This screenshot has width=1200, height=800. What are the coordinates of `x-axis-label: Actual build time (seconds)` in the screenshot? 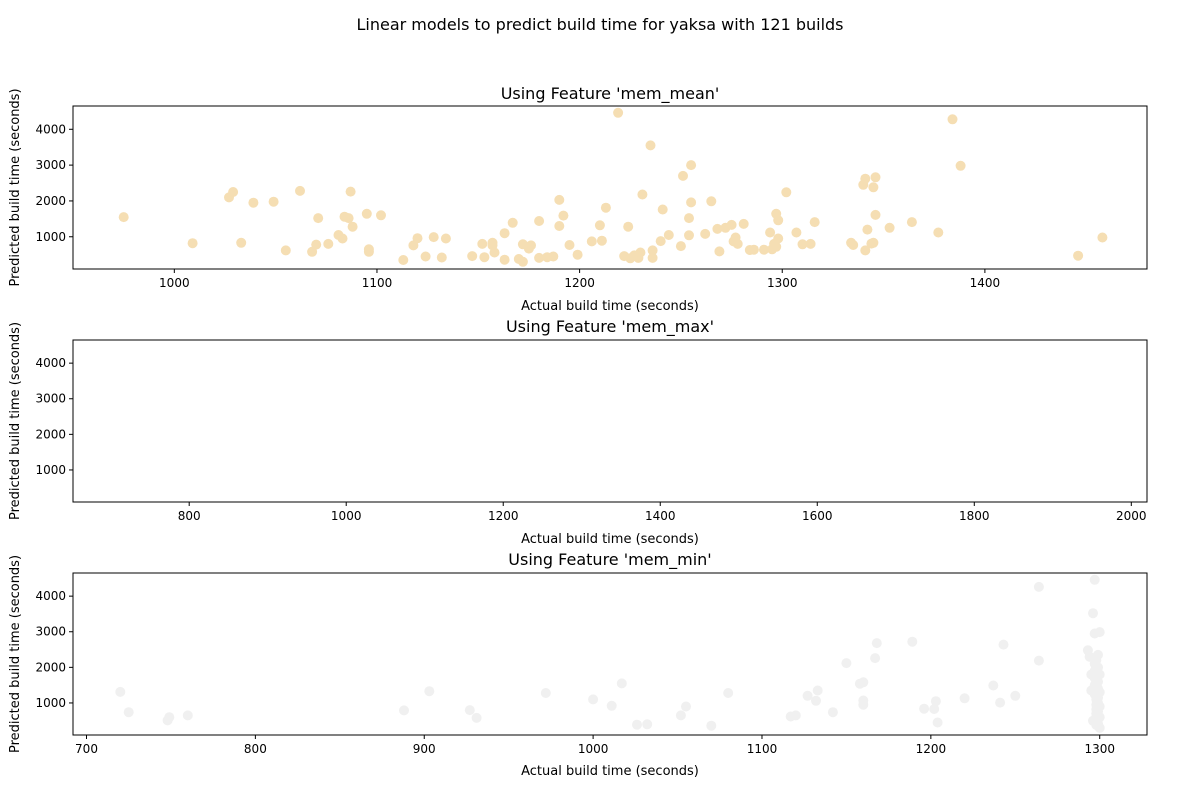 It's located at (610, 306).